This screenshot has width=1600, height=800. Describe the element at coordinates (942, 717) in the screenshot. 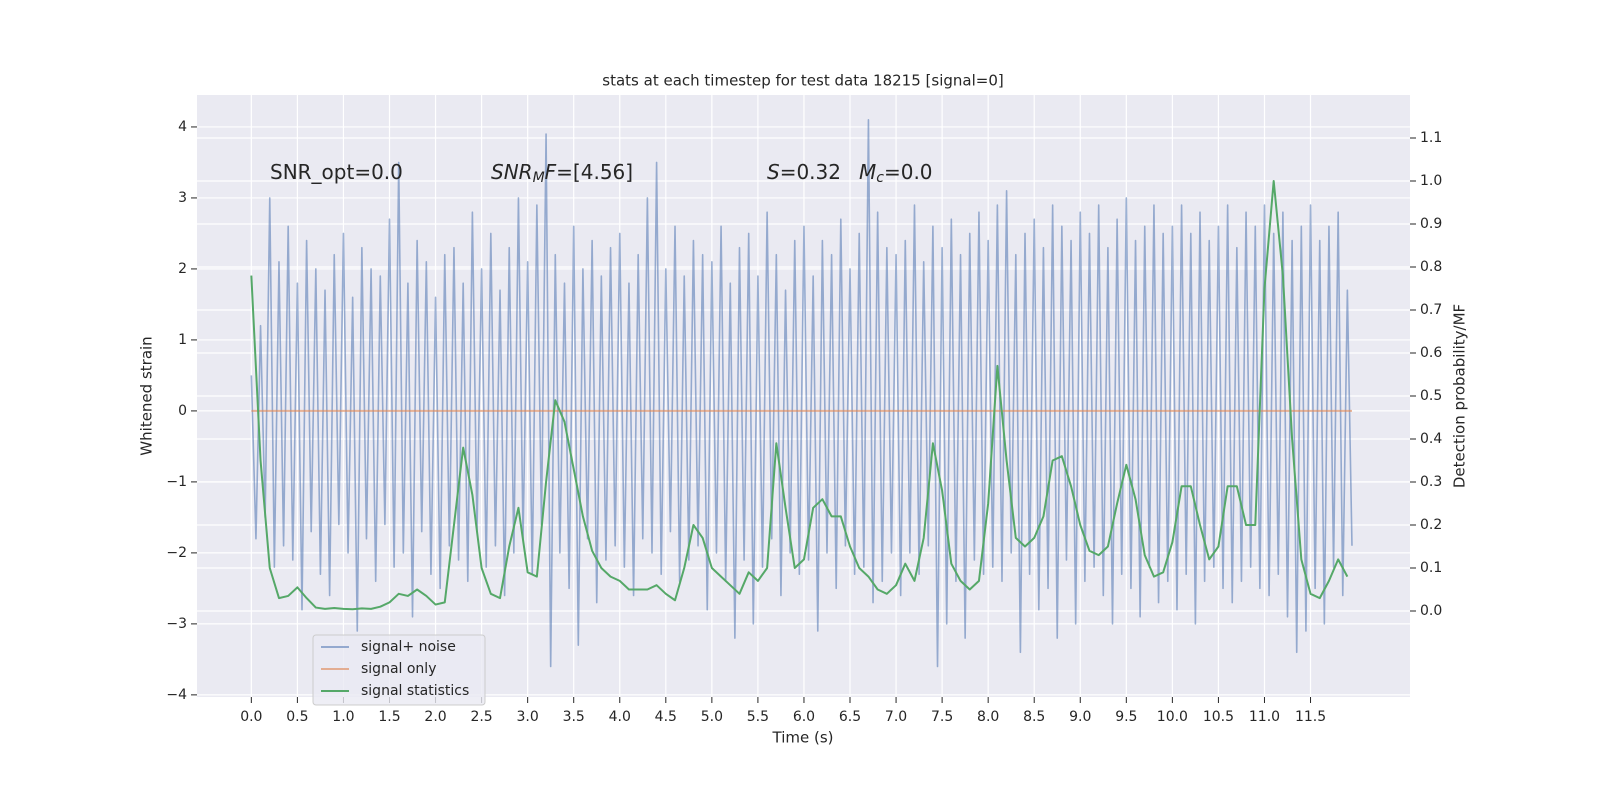

I see `x-tick-label: 7.5` at that location.